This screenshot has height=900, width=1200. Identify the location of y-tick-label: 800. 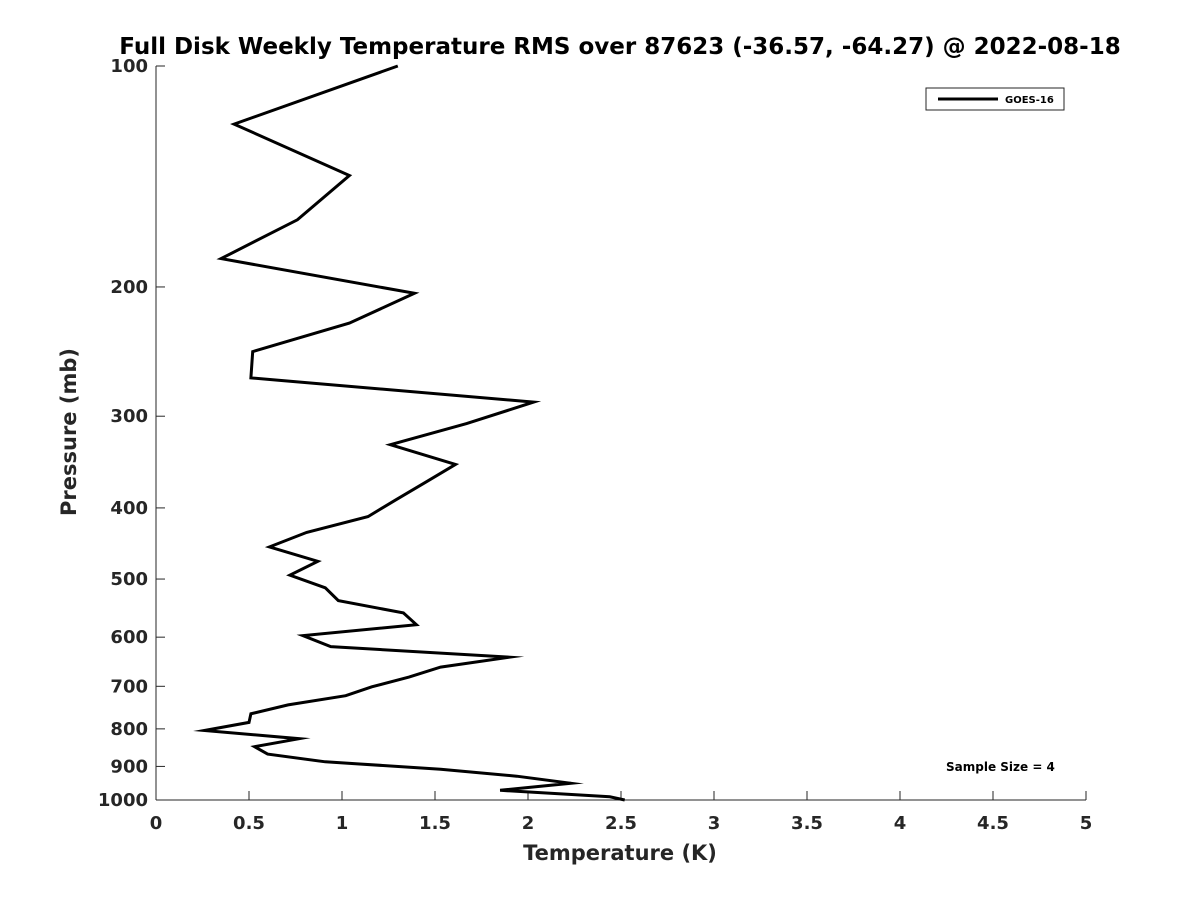
(129, 729).